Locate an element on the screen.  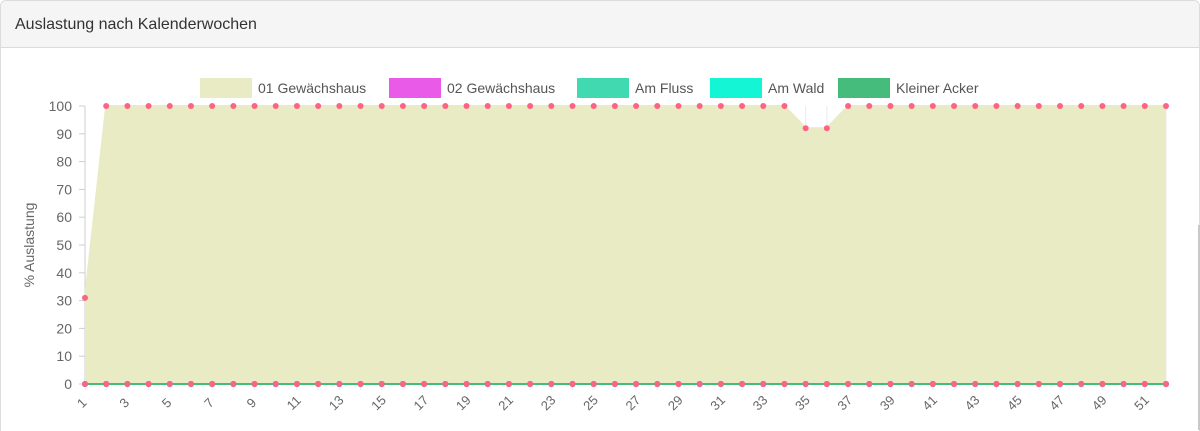
scrollbar-edge is located at coordinates (1199, 327).